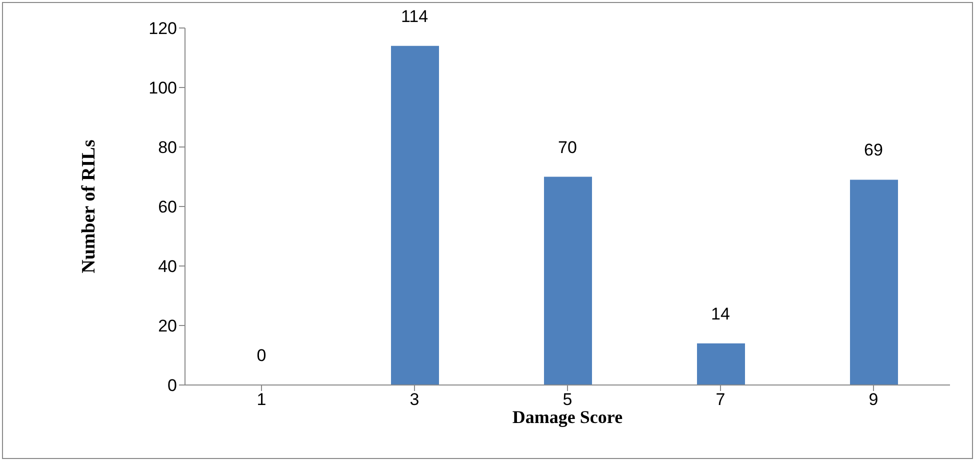  Describe the element at coordinates (167, 148) in the screenshot. I see `y-tick-label: 80` at that location.